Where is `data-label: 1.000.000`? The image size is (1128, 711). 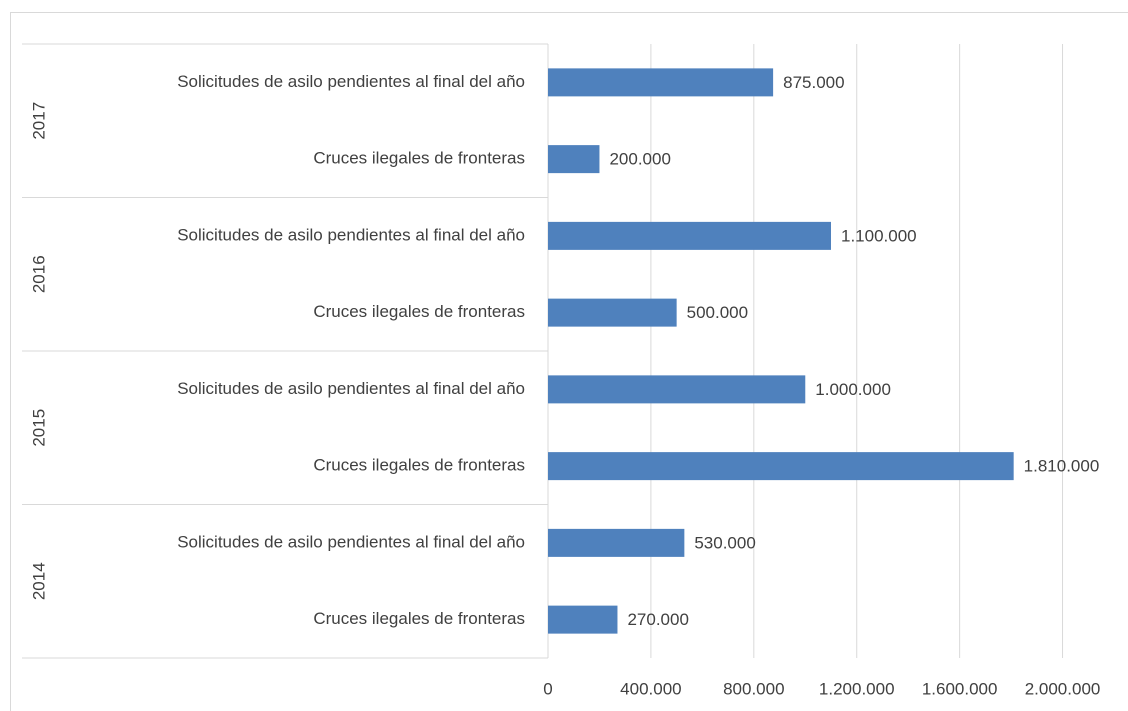 data-label: 1.000.000 is located at coordinates (853, 389).